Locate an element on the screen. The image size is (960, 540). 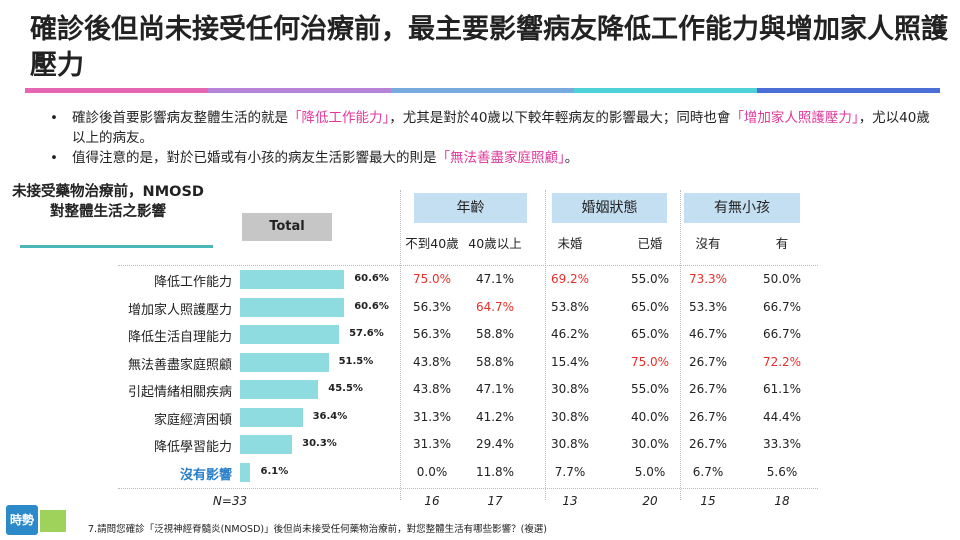
subgroup-header: 未婚 is located at coordinates (570, 243).